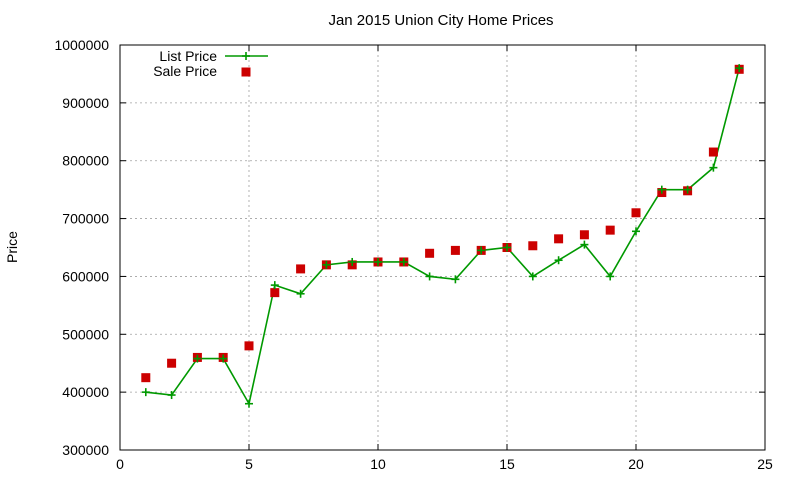 This screenshot has width=800, height=480. What do you see at coordinates (85, 392) in the screenshot?
I see `y-tick-label: 400000` at bounding box center [85, 392].